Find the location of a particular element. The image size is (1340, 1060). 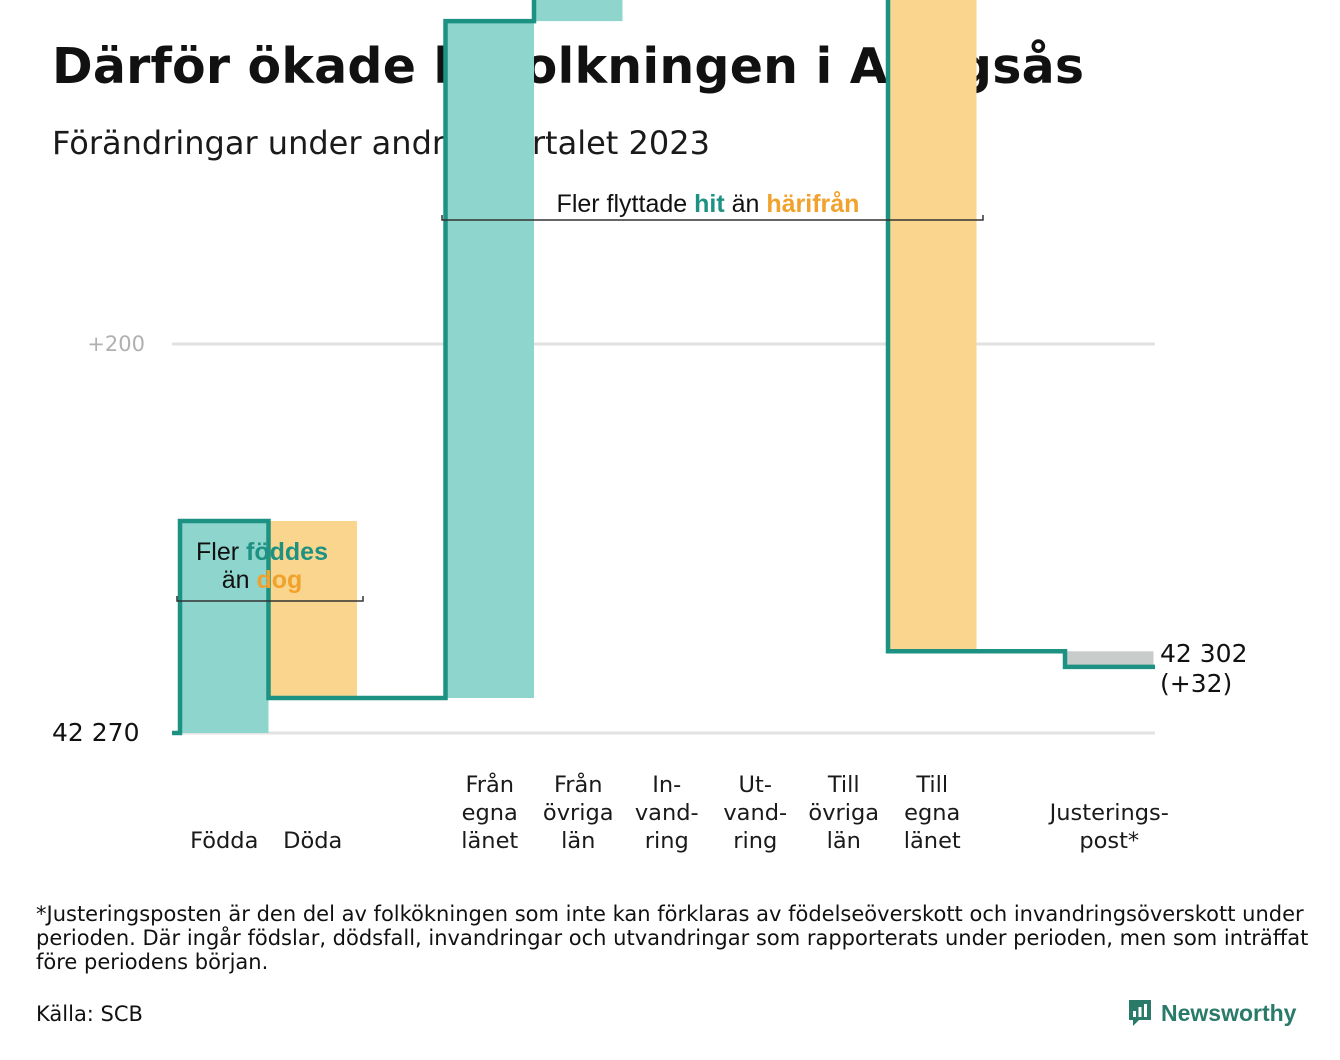

start-value-label: 42 270 is located at coordinates (95, 732).